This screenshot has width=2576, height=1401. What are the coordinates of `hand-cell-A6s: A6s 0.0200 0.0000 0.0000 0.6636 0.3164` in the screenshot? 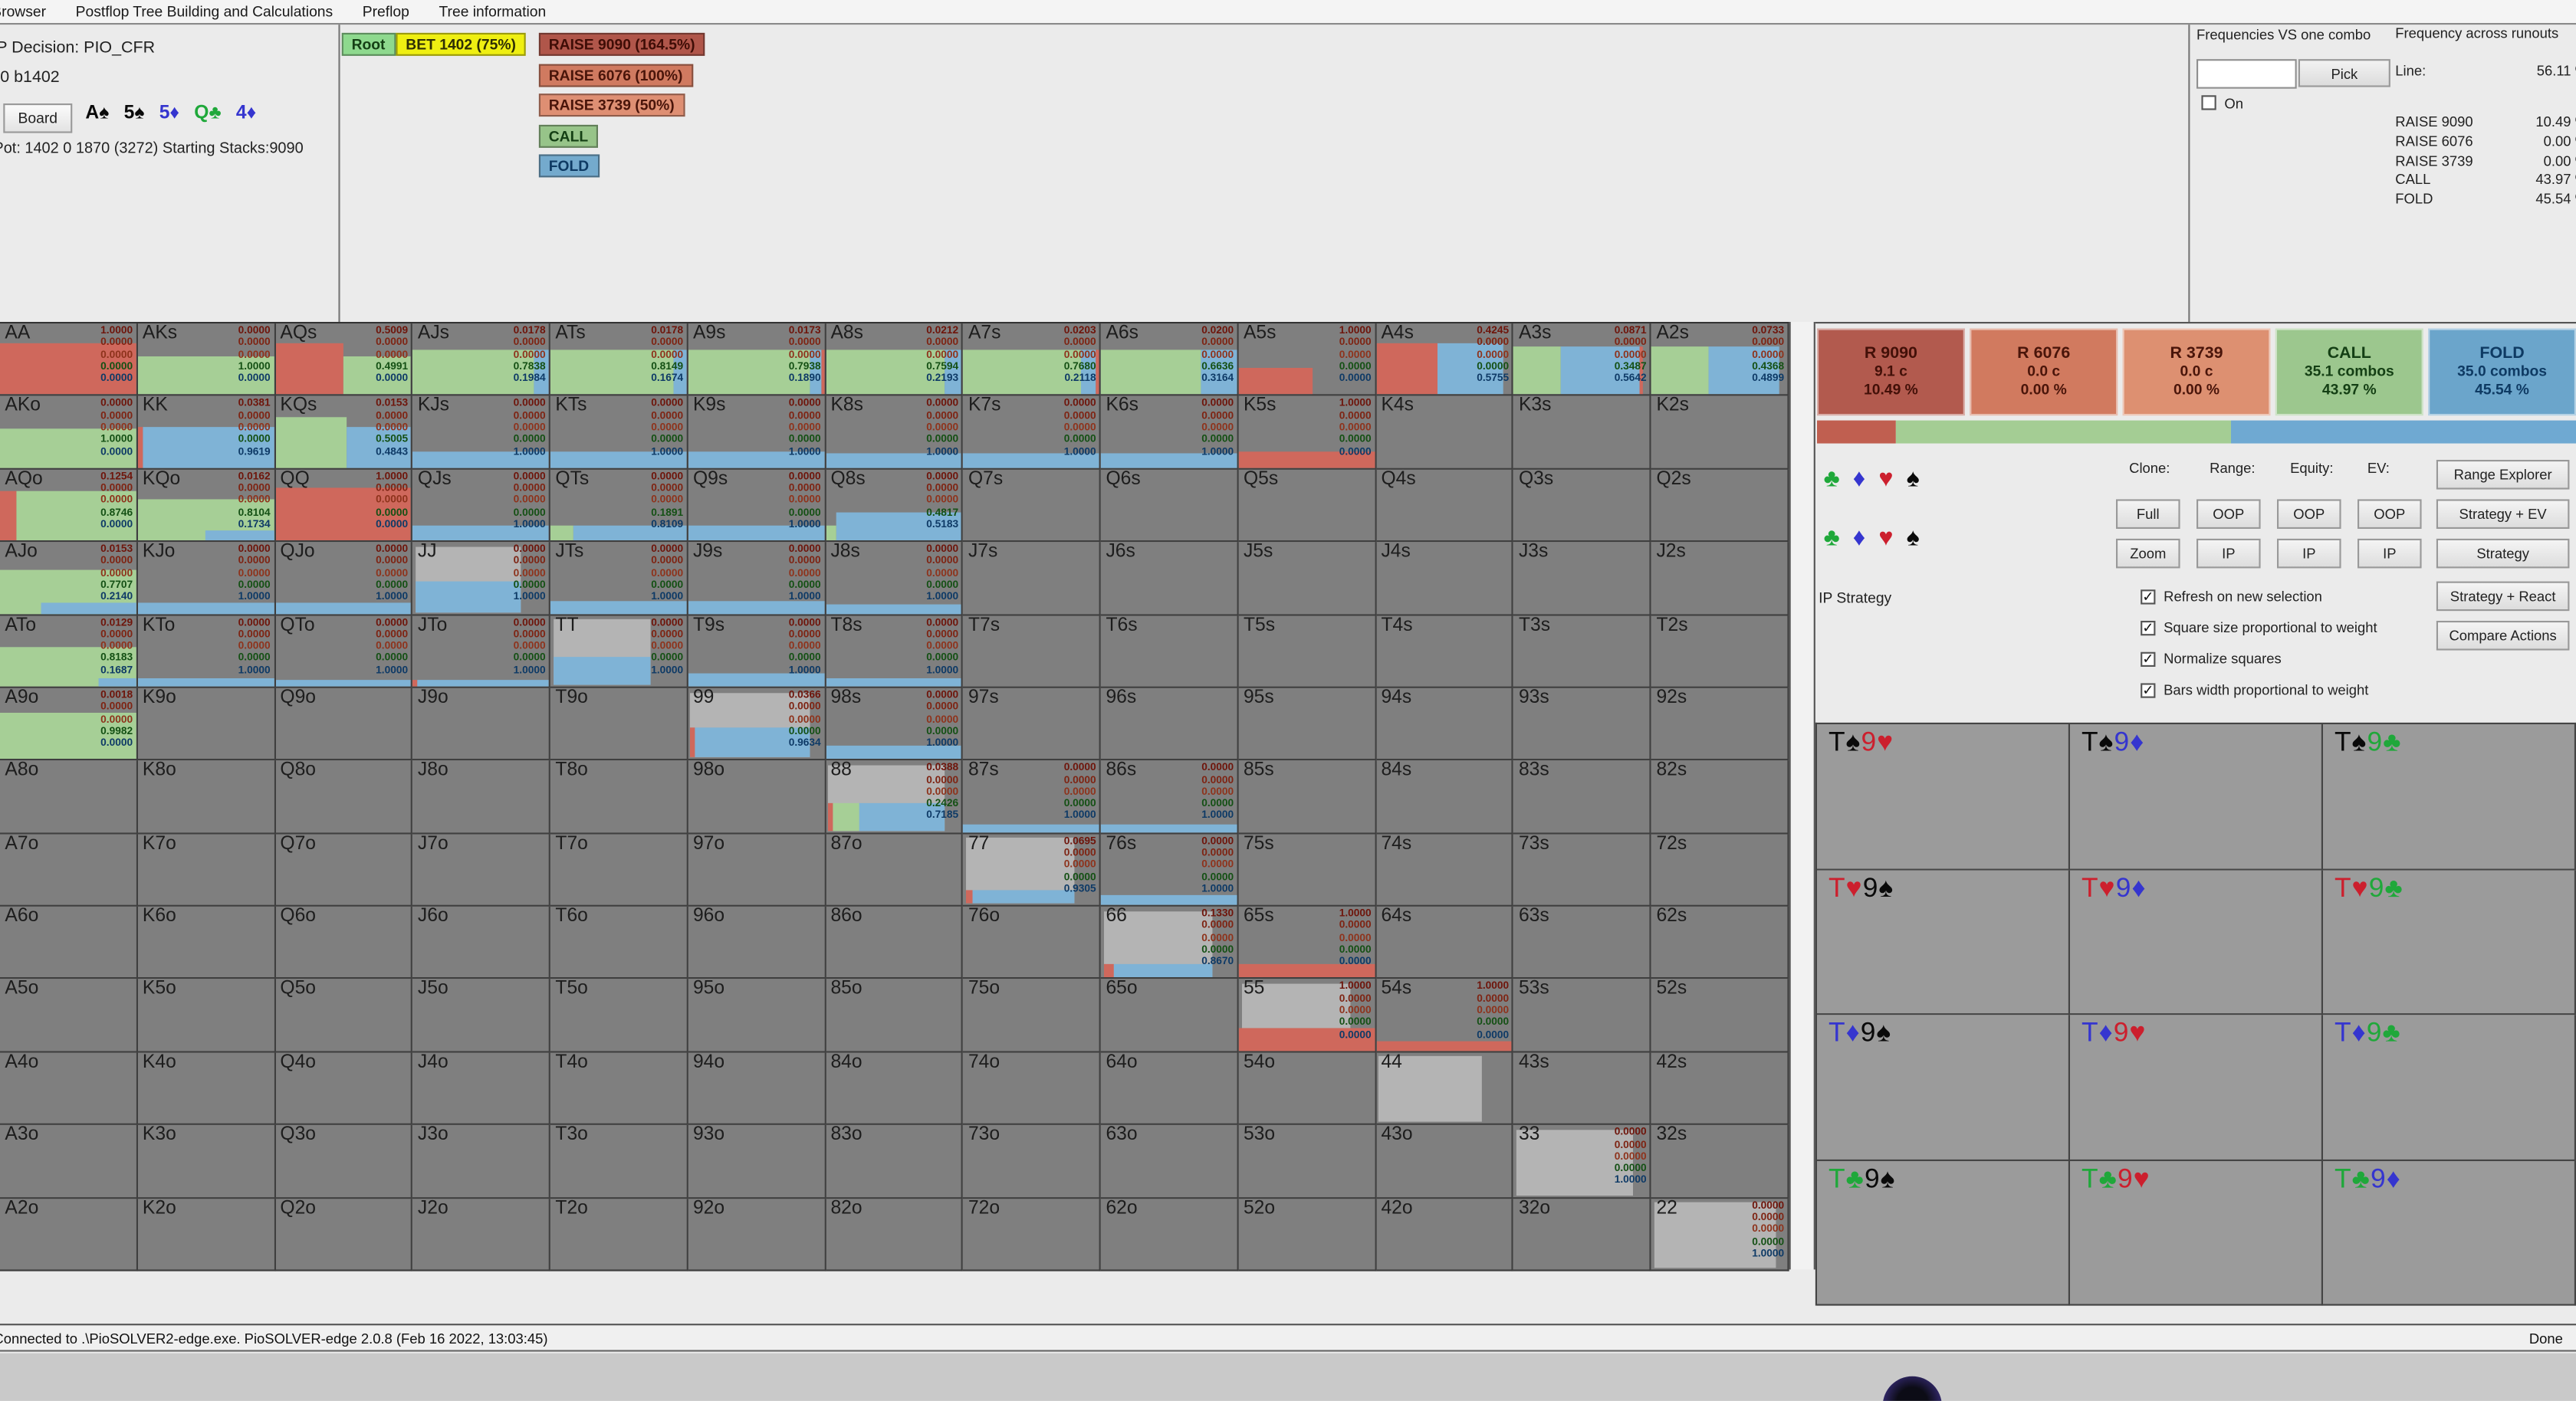 It's located at (1170, 360).